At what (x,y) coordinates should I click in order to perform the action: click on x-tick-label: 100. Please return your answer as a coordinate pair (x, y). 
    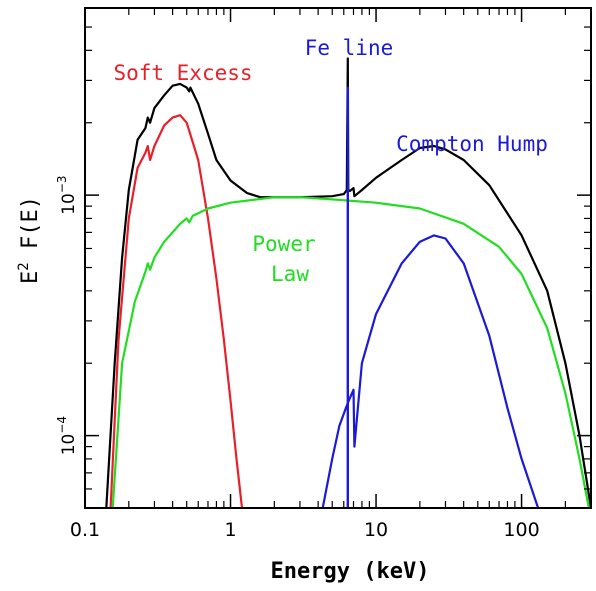
    Looking at the image, I should click on (521, 530).